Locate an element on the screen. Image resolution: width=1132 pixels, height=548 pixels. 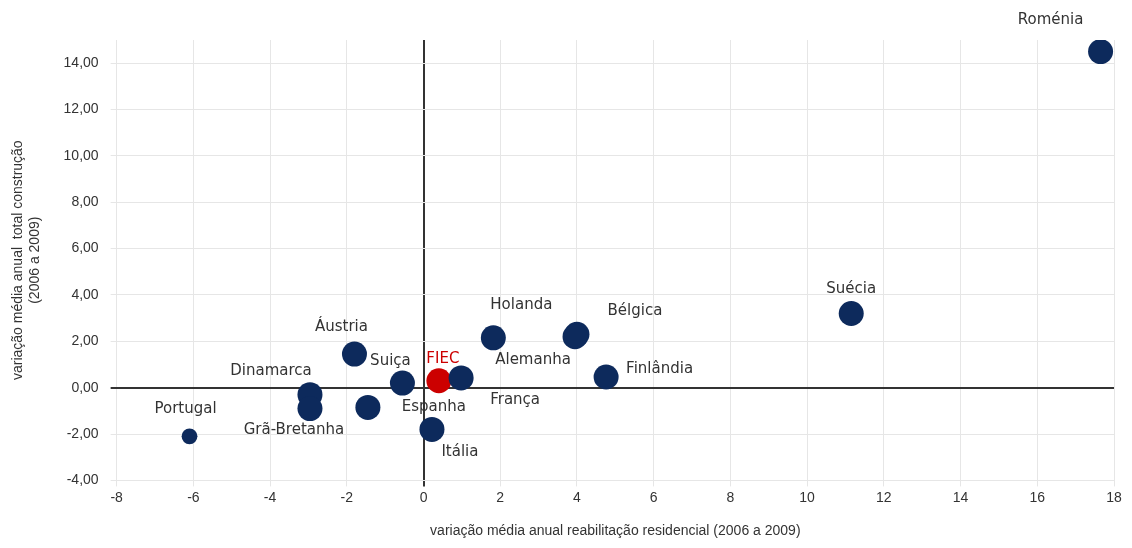
annotation: Itália is located at coordinates (460, 451).